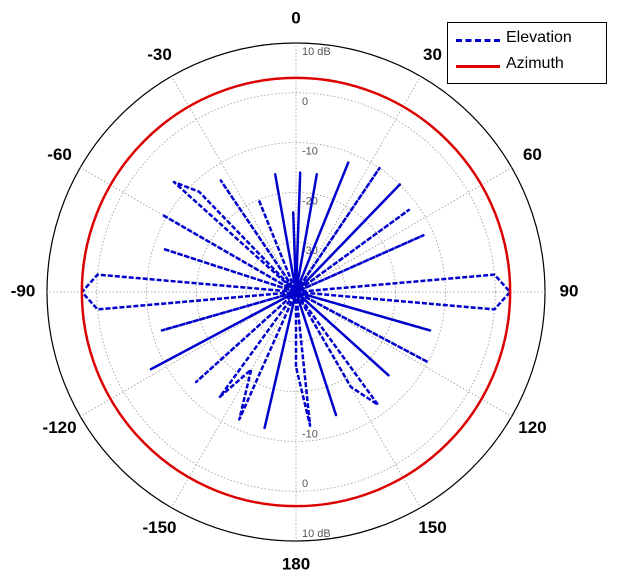 The width and height of the screenshot is (618, 579). I want to click on angle-tick-label-11: -30, so click(159, 54).